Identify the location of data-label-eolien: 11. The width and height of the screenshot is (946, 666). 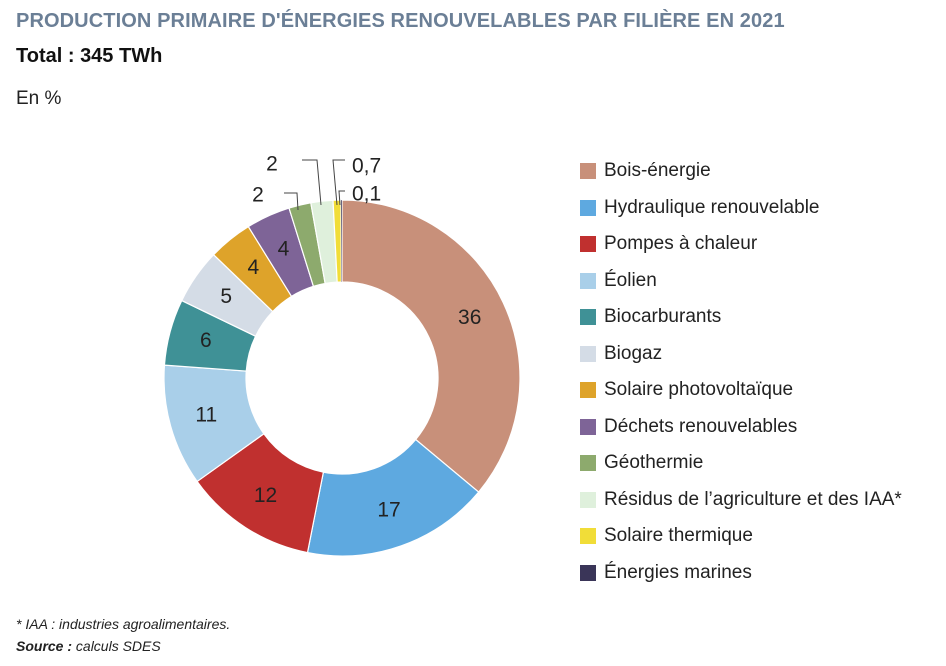
(206, 415).